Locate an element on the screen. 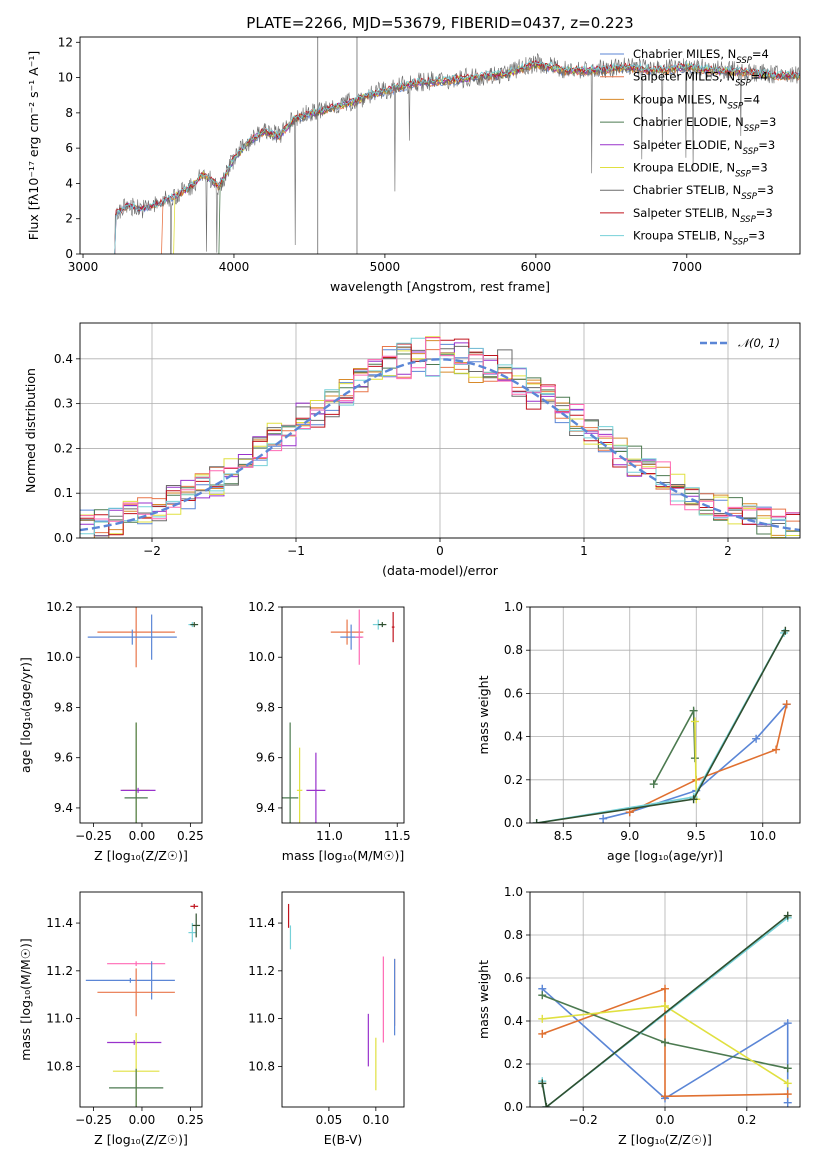 The height and width of the screenshot is (1170, 819). y-tick-label: 0.0 is located at coordinates (513, 1107).